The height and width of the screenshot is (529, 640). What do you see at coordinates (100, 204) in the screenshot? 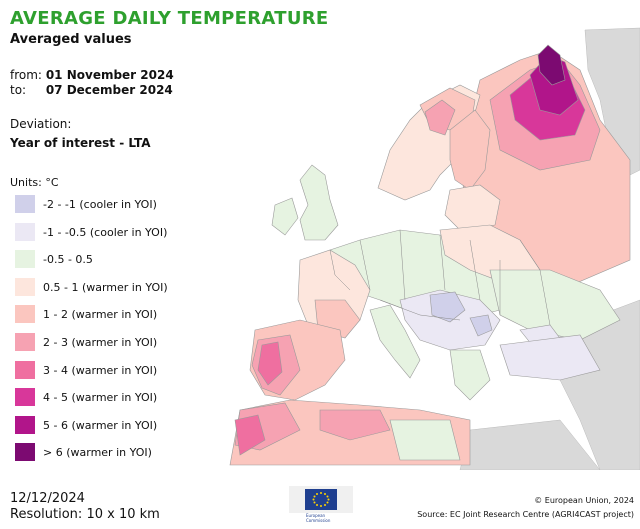
I see `legend-item-label: -2 - -1 (cooler in YOI)` at bounding box center [100, 204].